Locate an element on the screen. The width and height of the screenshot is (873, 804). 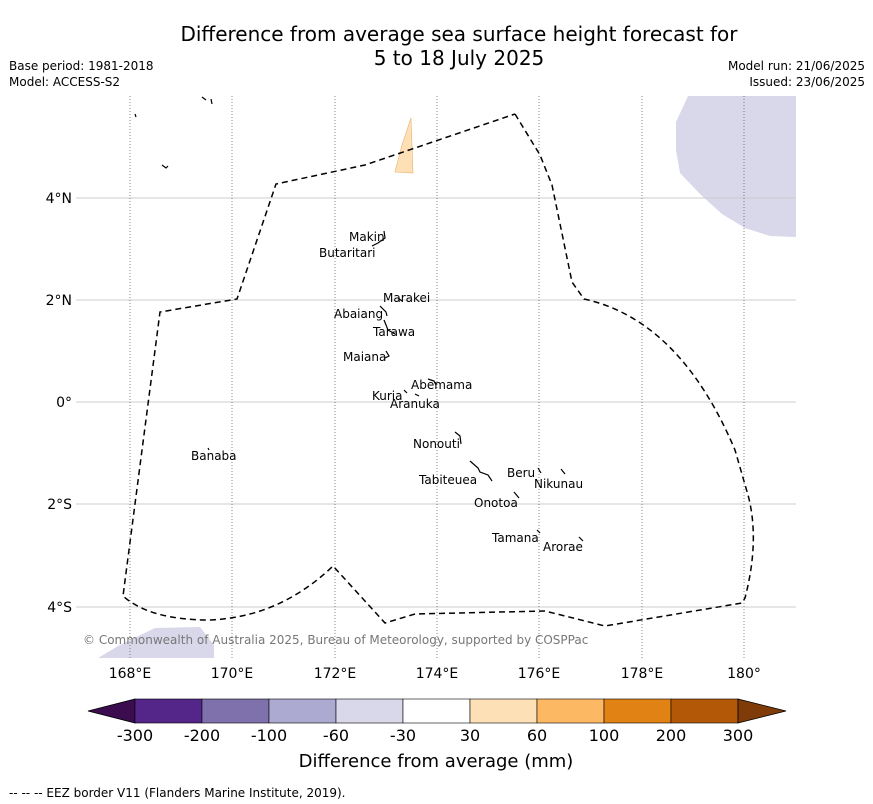
island-tamana-shape is located at coordinates (538, 531).